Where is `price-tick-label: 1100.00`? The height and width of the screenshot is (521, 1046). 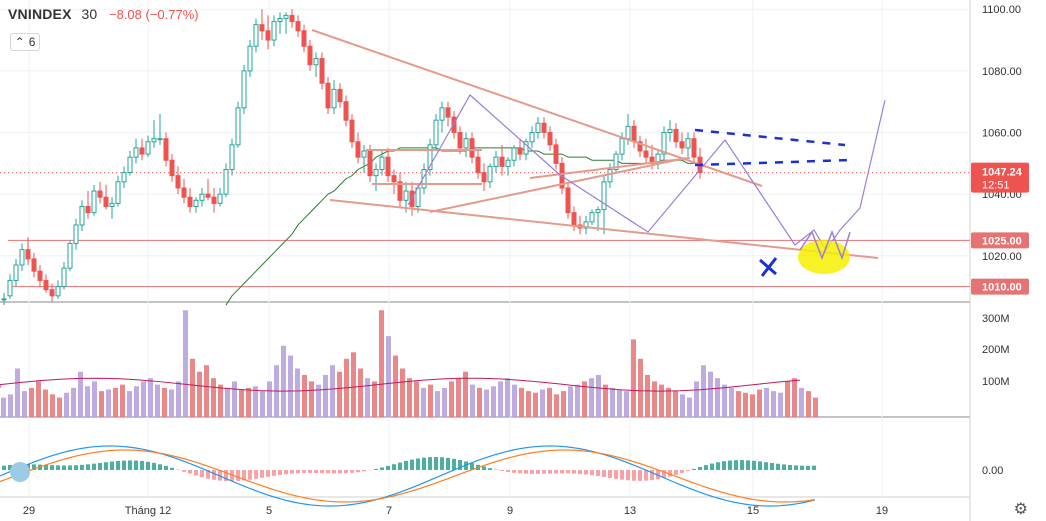 price-tick-label: 1100.00 is located at coordinates (1001, 10).